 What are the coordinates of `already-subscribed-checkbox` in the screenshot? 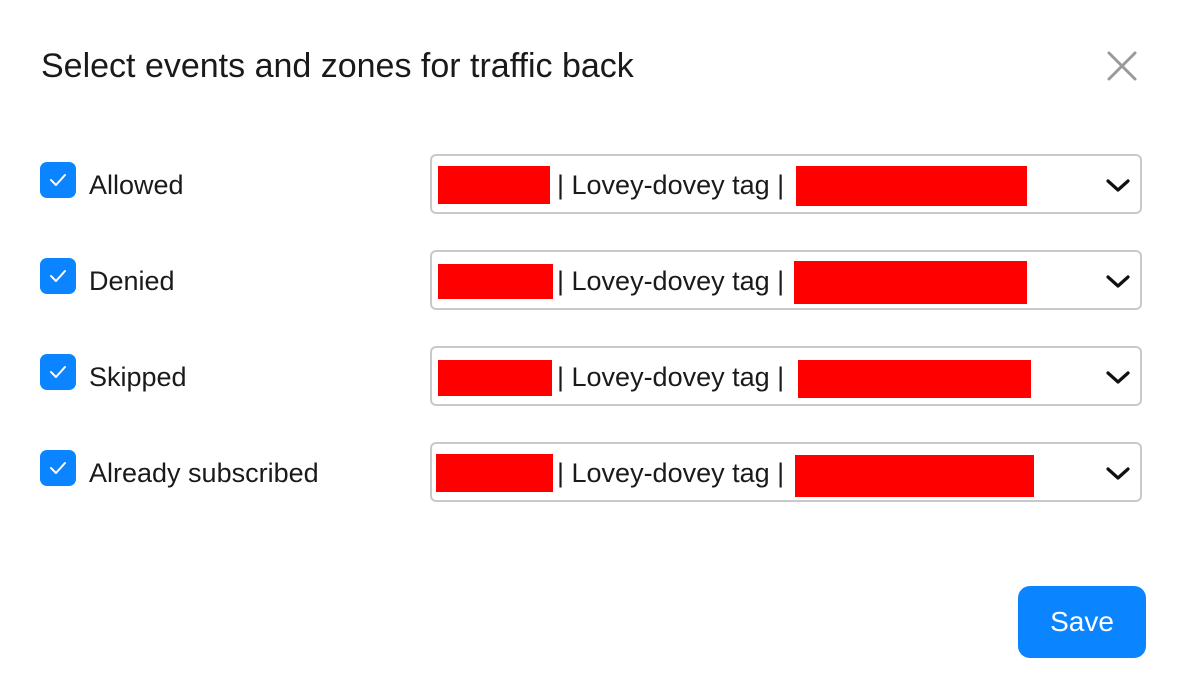 It's located at (58, 468).